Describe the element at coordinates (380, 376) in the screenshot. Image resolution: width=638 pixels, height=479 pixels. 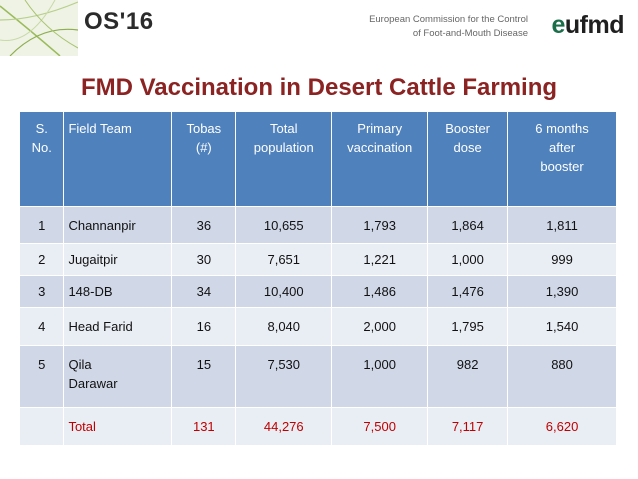
I see `cell-primary: 1,000` at that location.